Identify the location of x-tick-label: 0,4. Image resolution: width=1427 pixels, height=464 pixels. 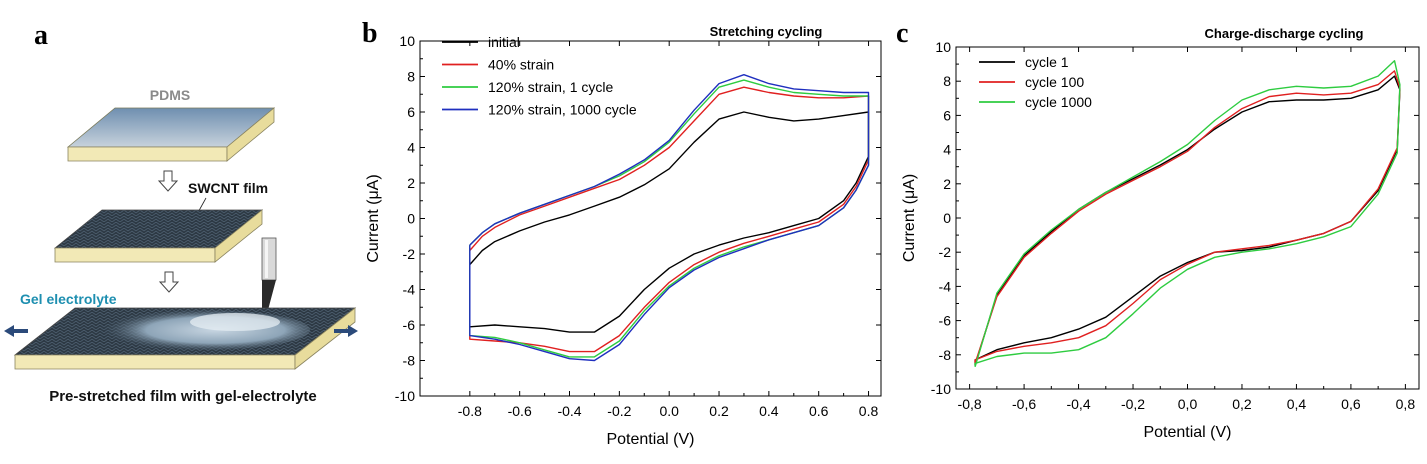
(1297, 404).